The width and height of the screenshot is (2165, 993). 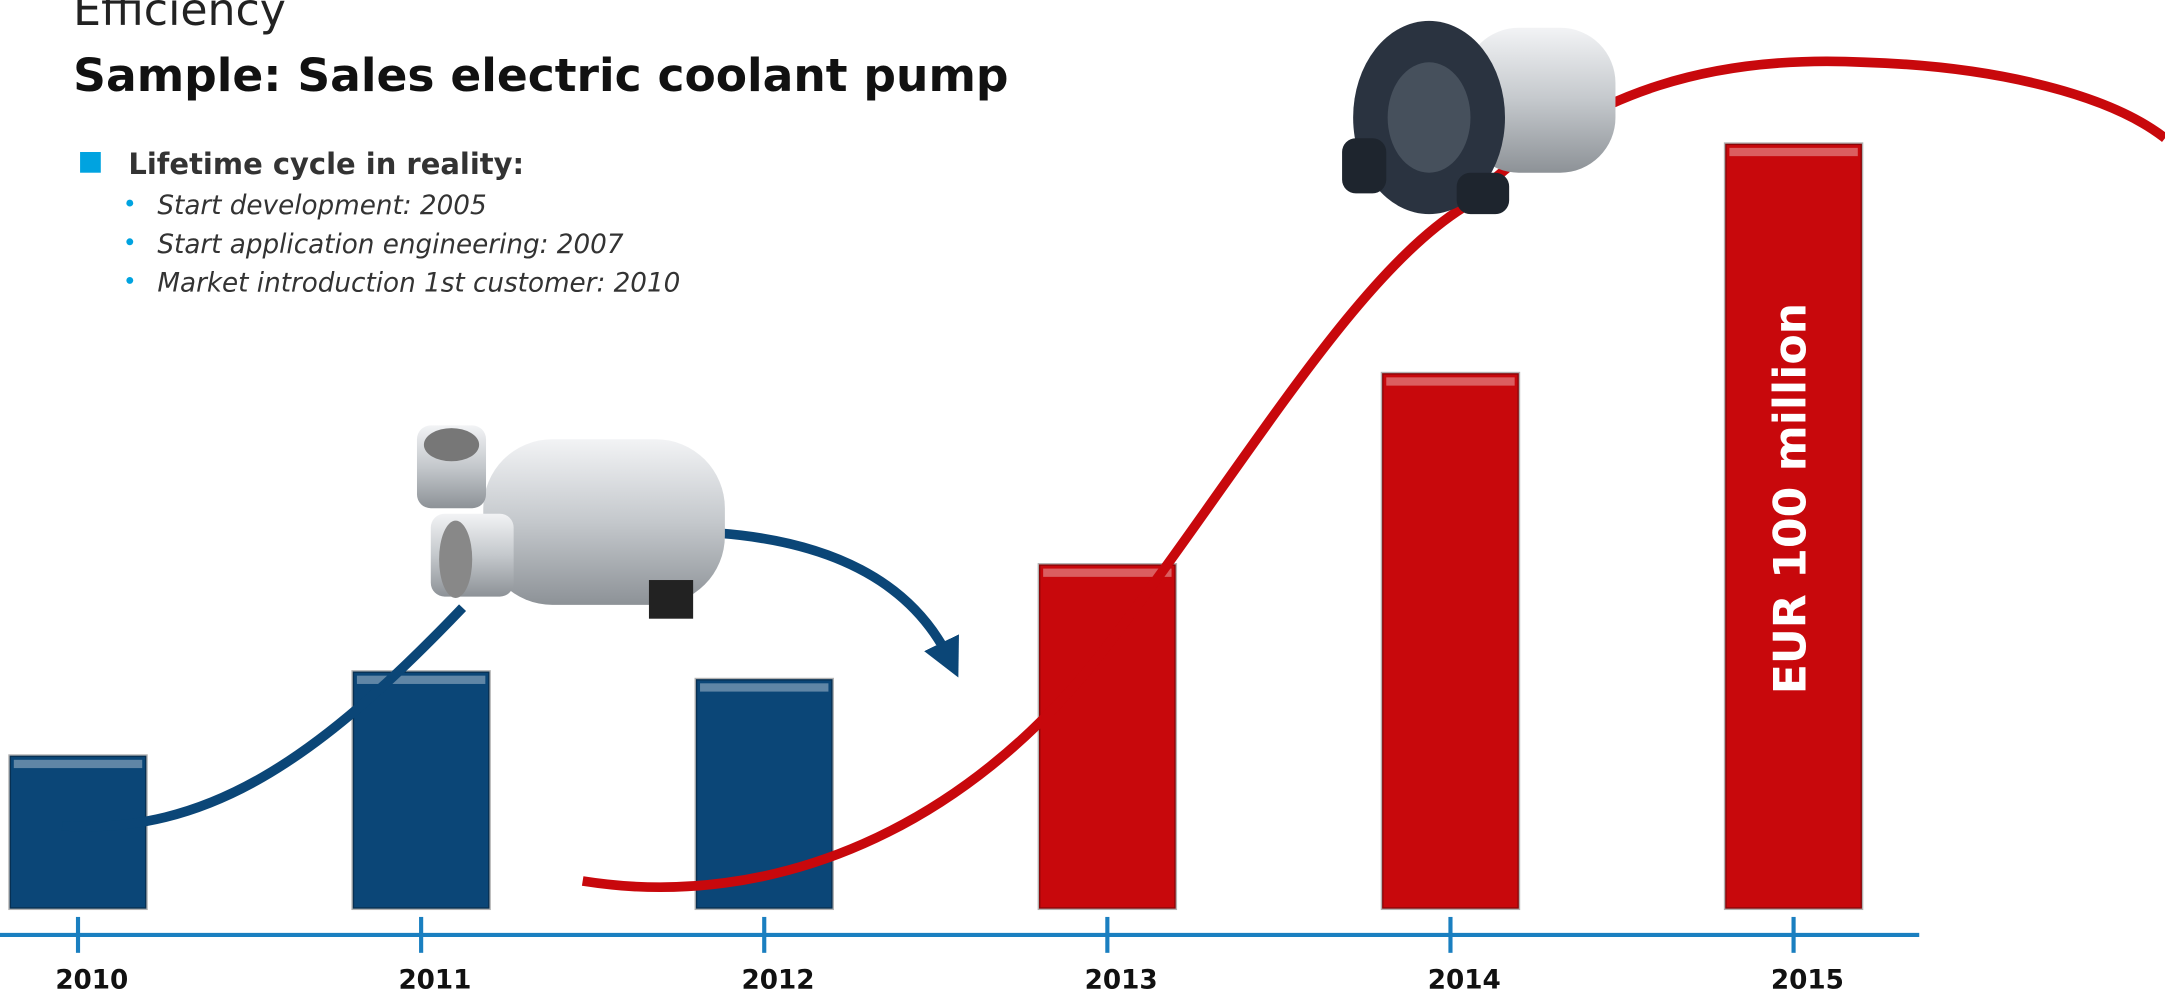 What do you see at coordinates (91, 979) in the screenshot?
I see `x-tick-label: 2010` at bounding box center [91, 979].